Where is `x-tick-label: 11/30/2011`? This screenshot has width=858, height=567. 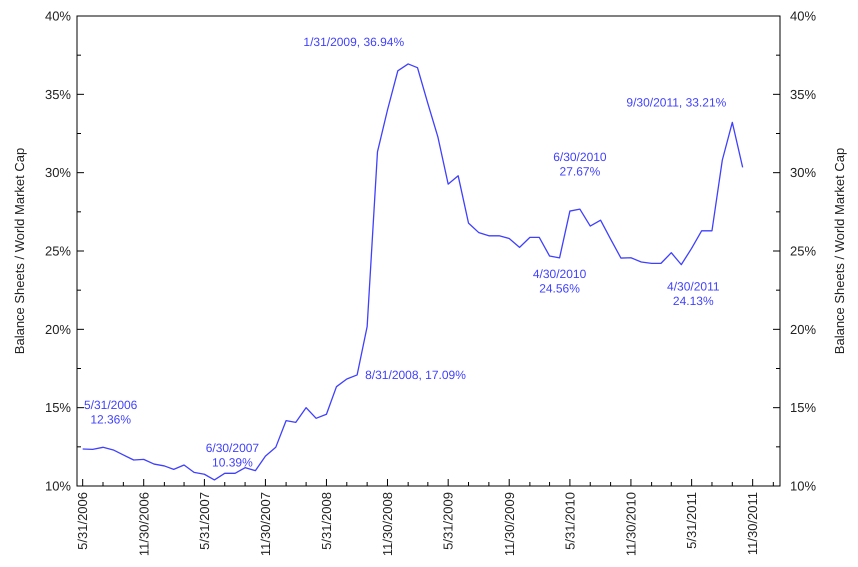 x-tick-label: 11/30/2011 is located at coordinates (752, 524).